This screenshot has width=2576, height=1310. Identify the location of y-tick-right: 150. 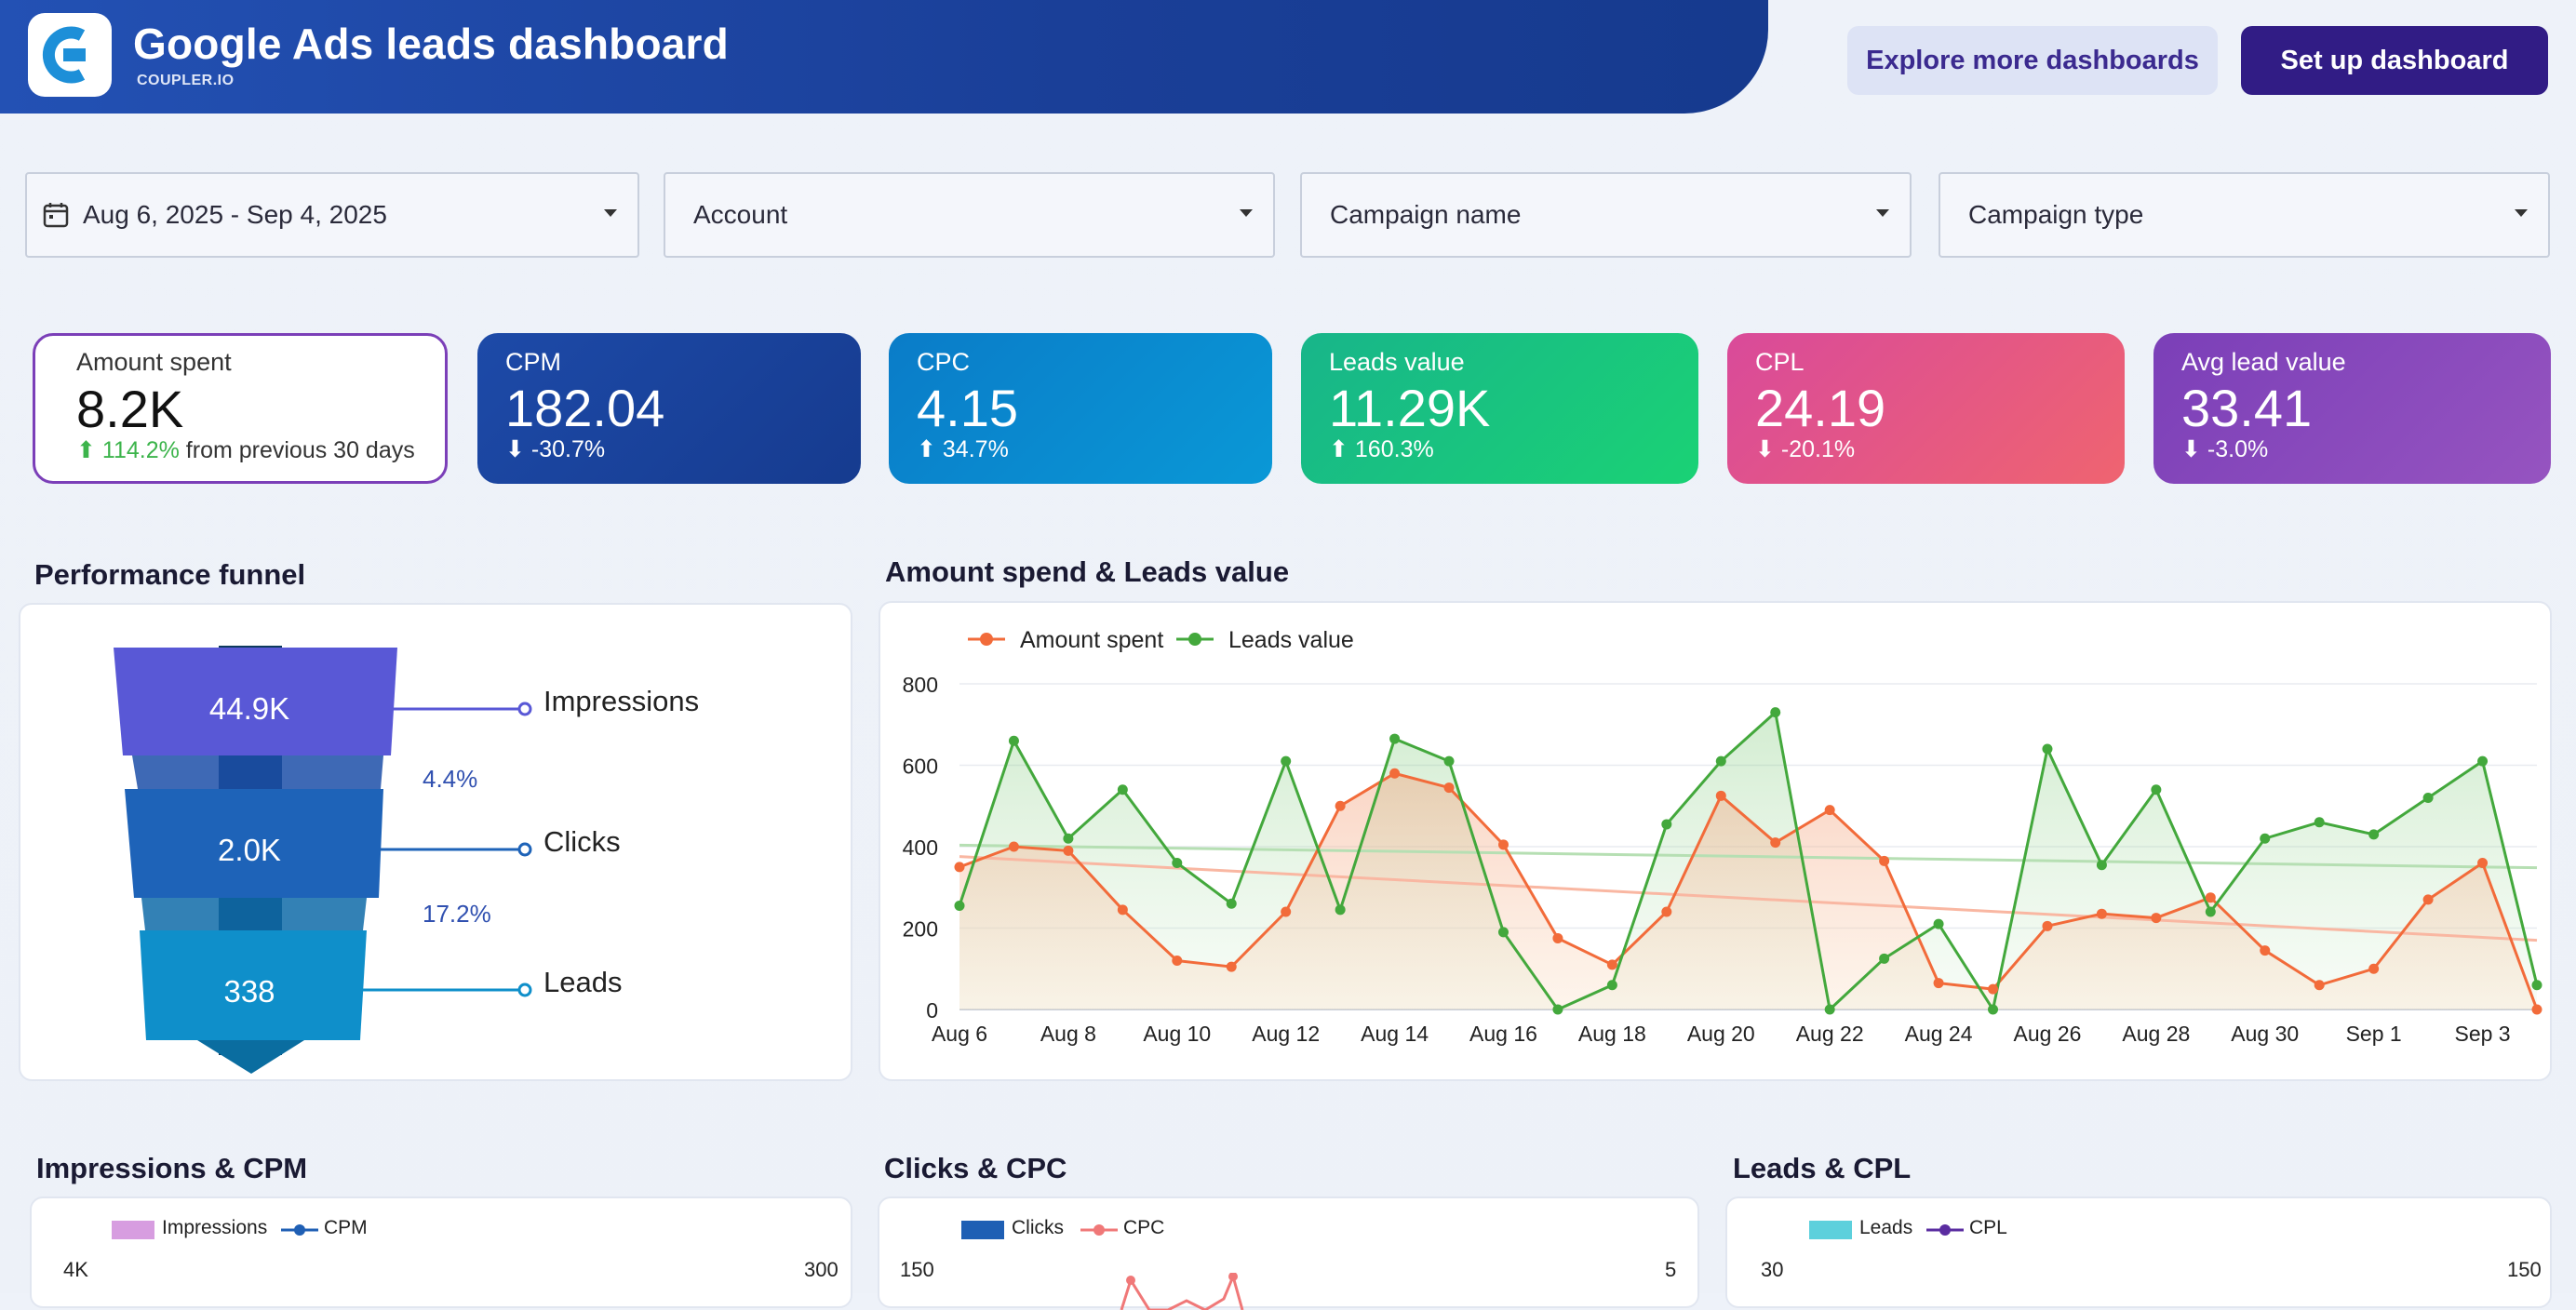
(2524, 1269).